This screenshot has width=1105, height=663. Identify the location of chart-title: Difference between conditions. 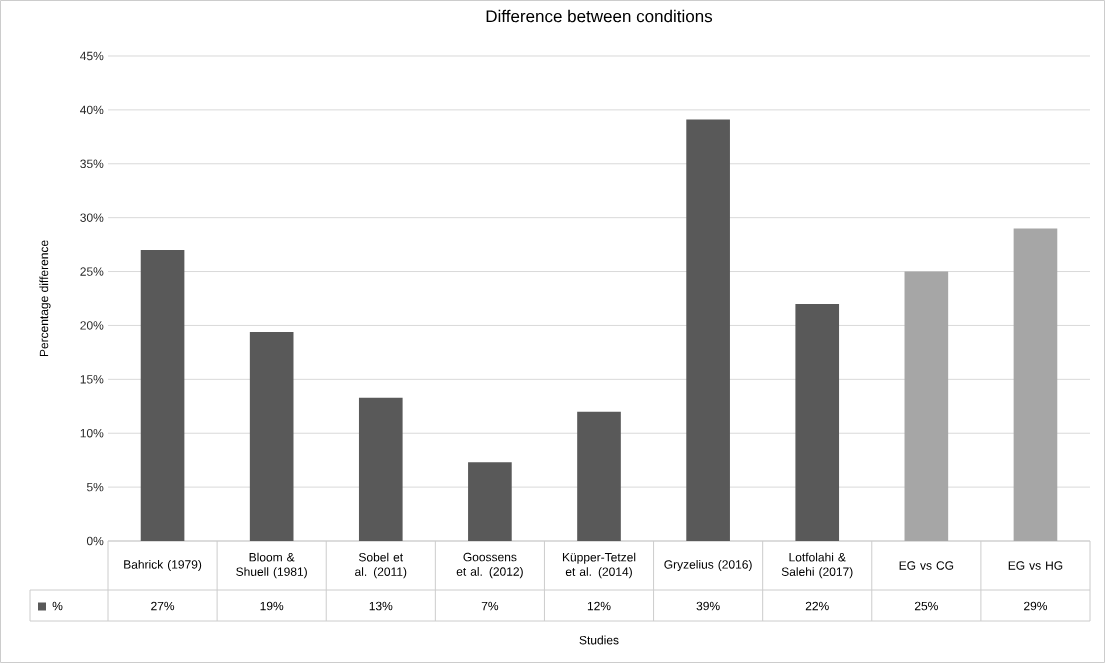
(599, 16).